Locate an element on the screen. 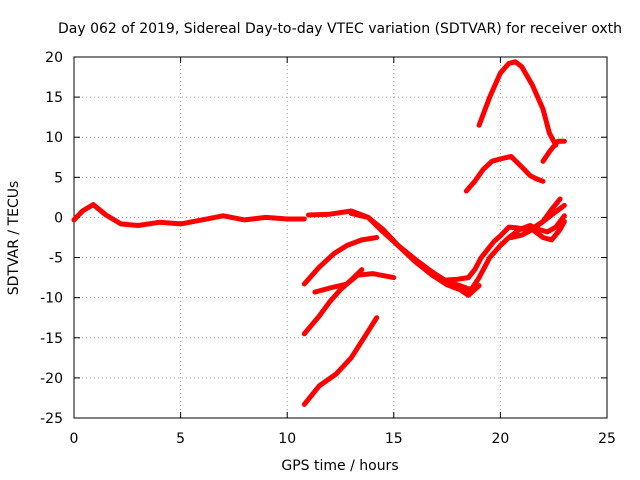 The height and width of the screenshot is (480, 640). y-tick-label: 5 is located at coordinates (58, 178).